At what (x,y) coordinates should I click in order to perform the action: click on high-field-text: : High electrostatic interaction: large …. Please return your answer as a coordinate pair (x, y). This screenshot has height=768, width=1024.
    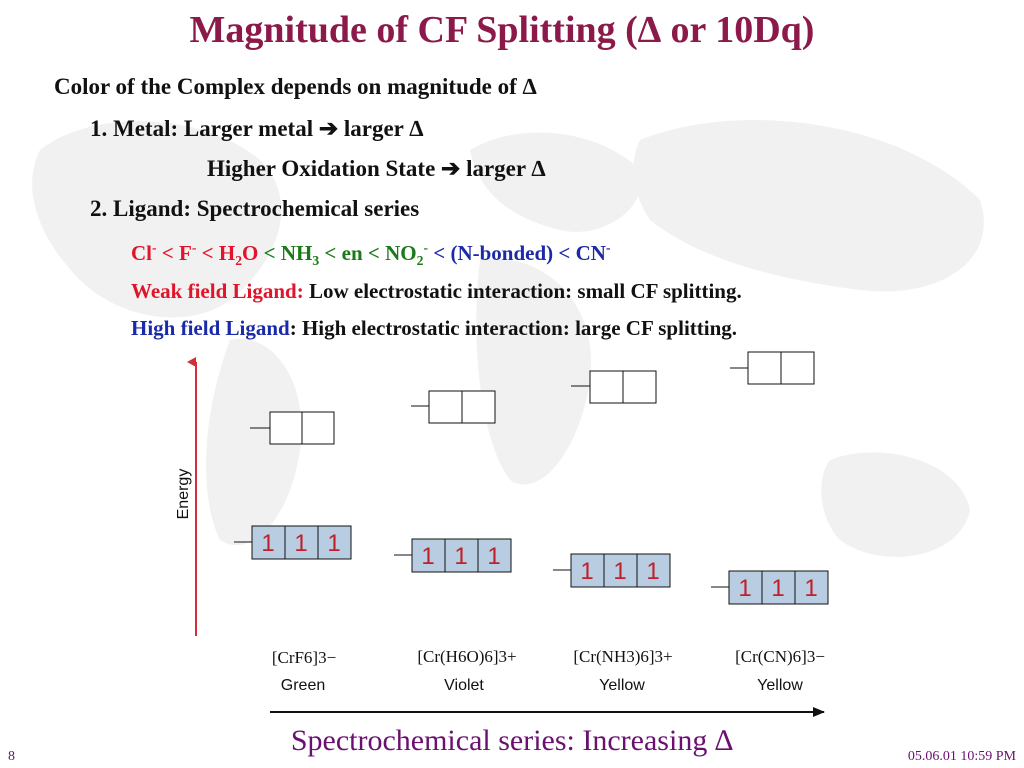
    Looking at the image, I should click on (513, 328).